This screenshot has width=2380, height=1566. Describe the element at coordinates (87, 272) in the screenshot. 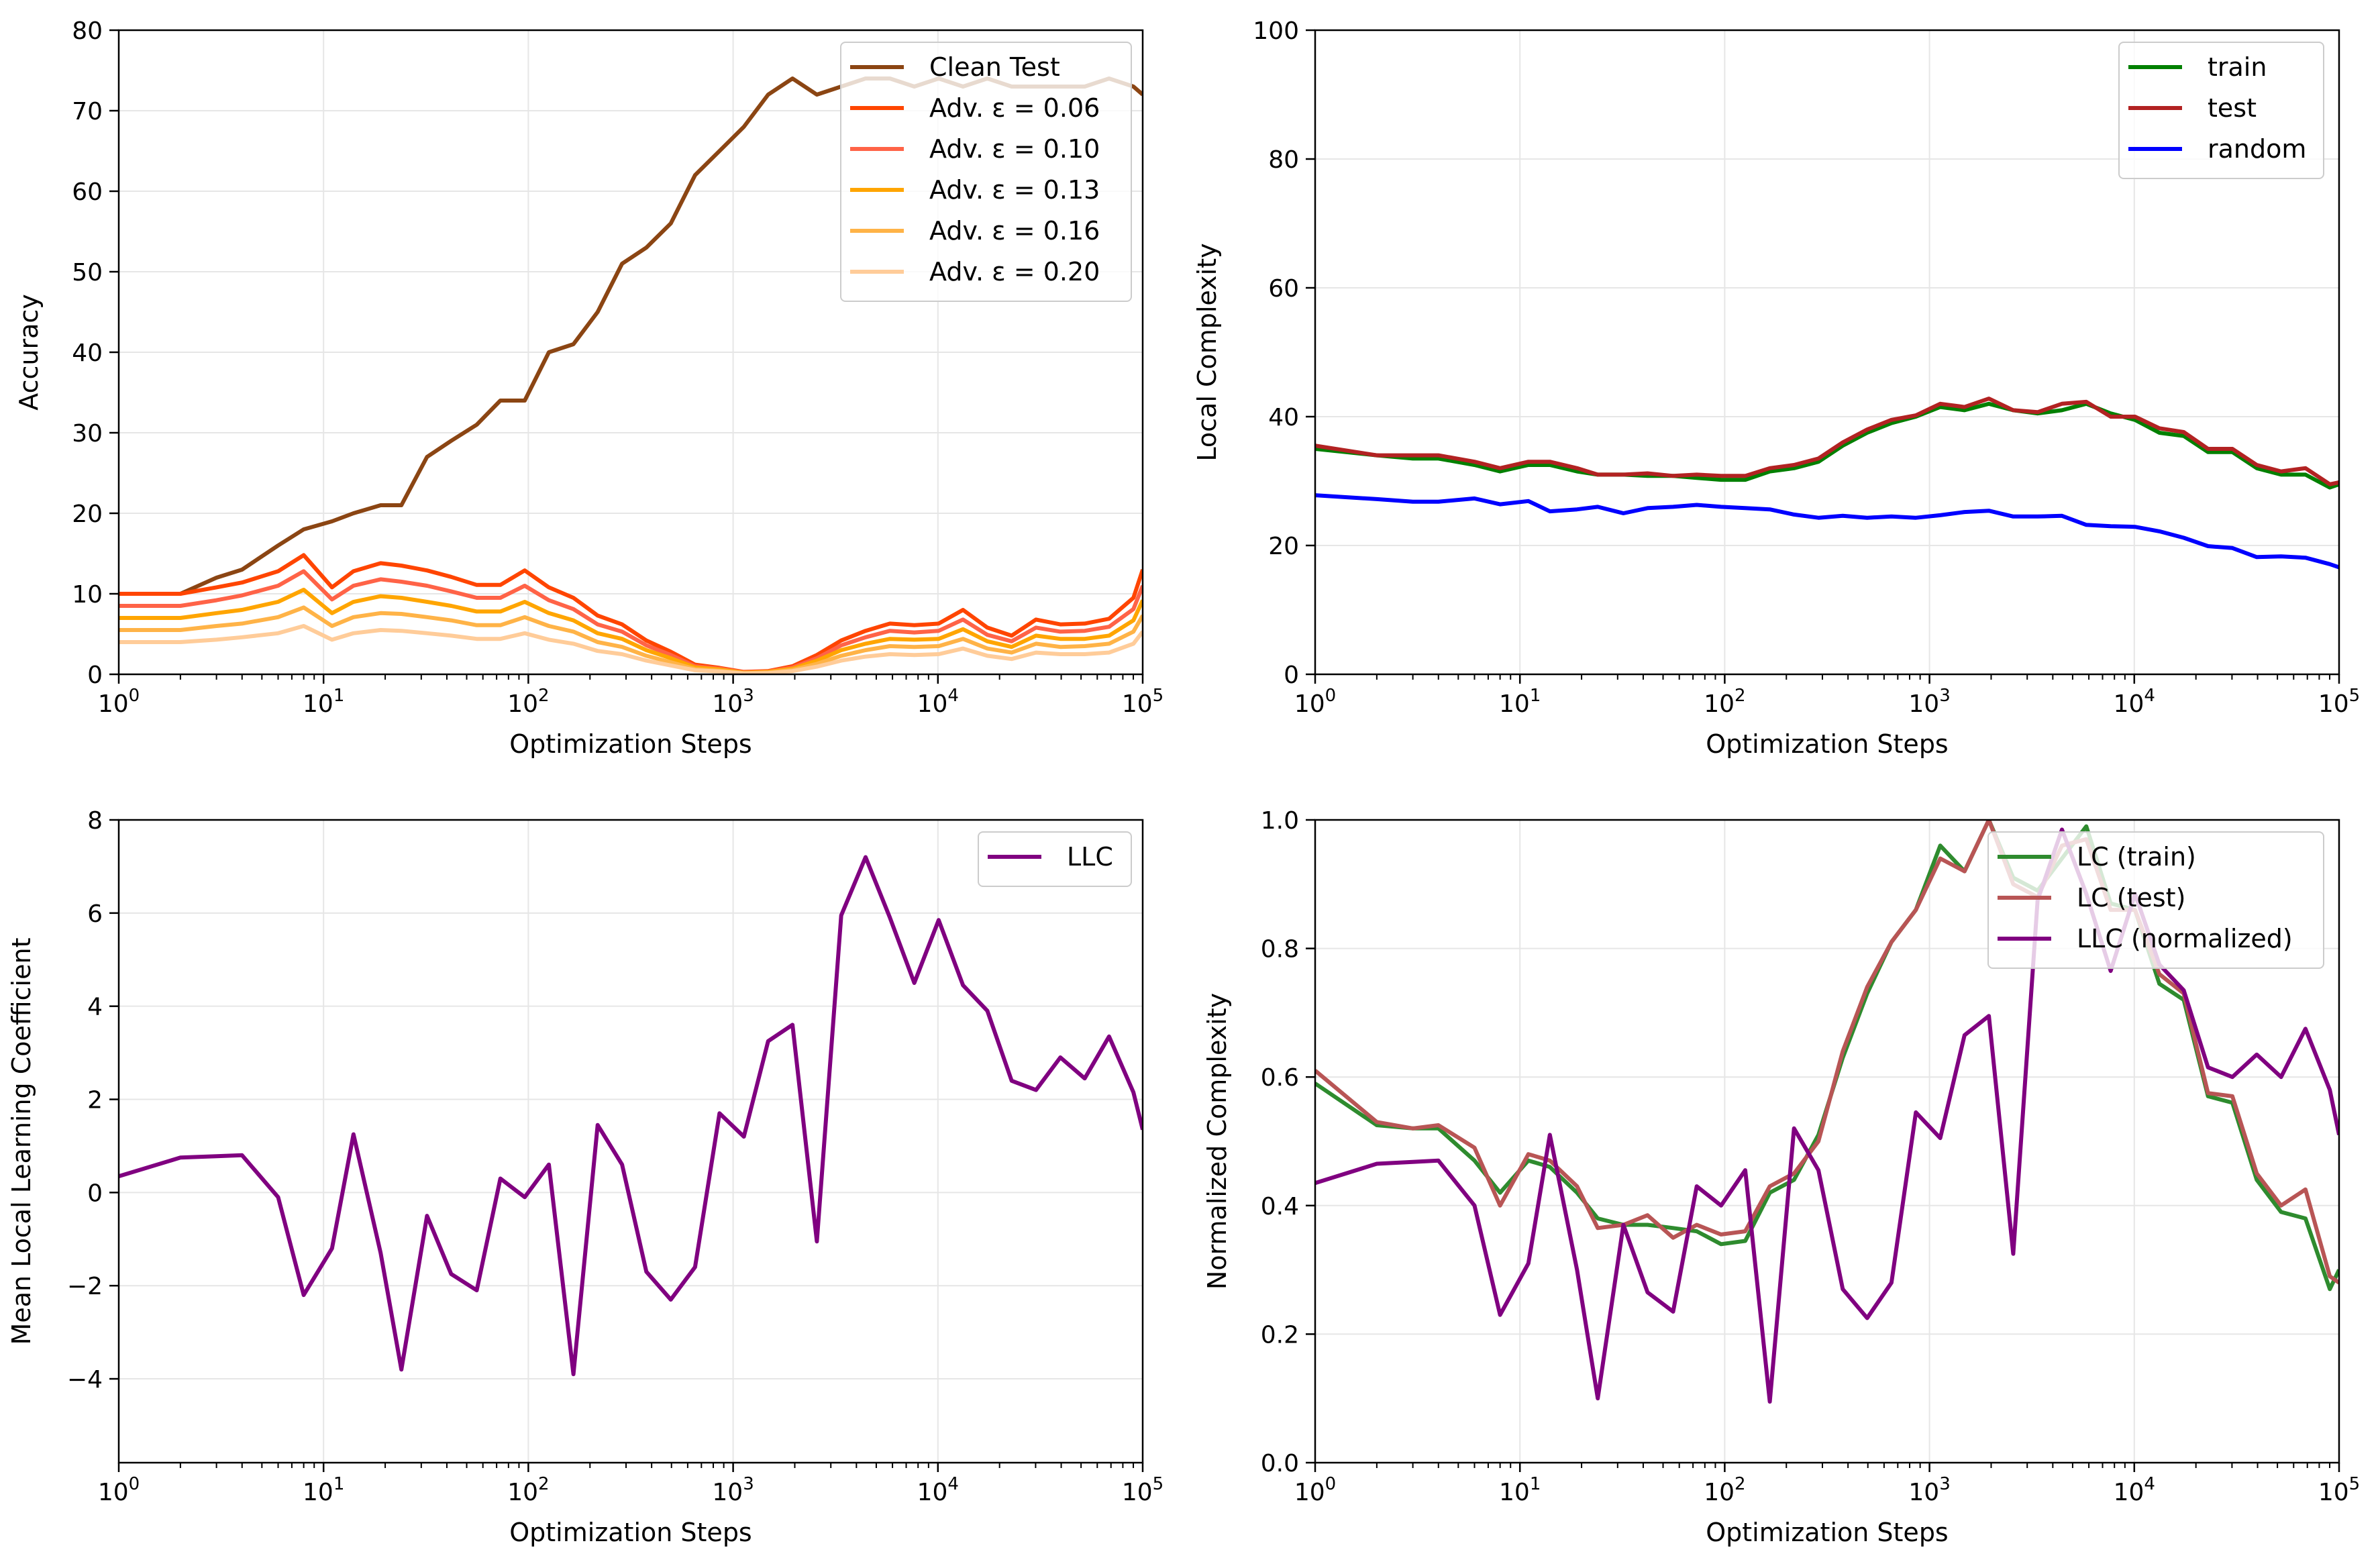

I see `y-tick-label: 50` at that location.